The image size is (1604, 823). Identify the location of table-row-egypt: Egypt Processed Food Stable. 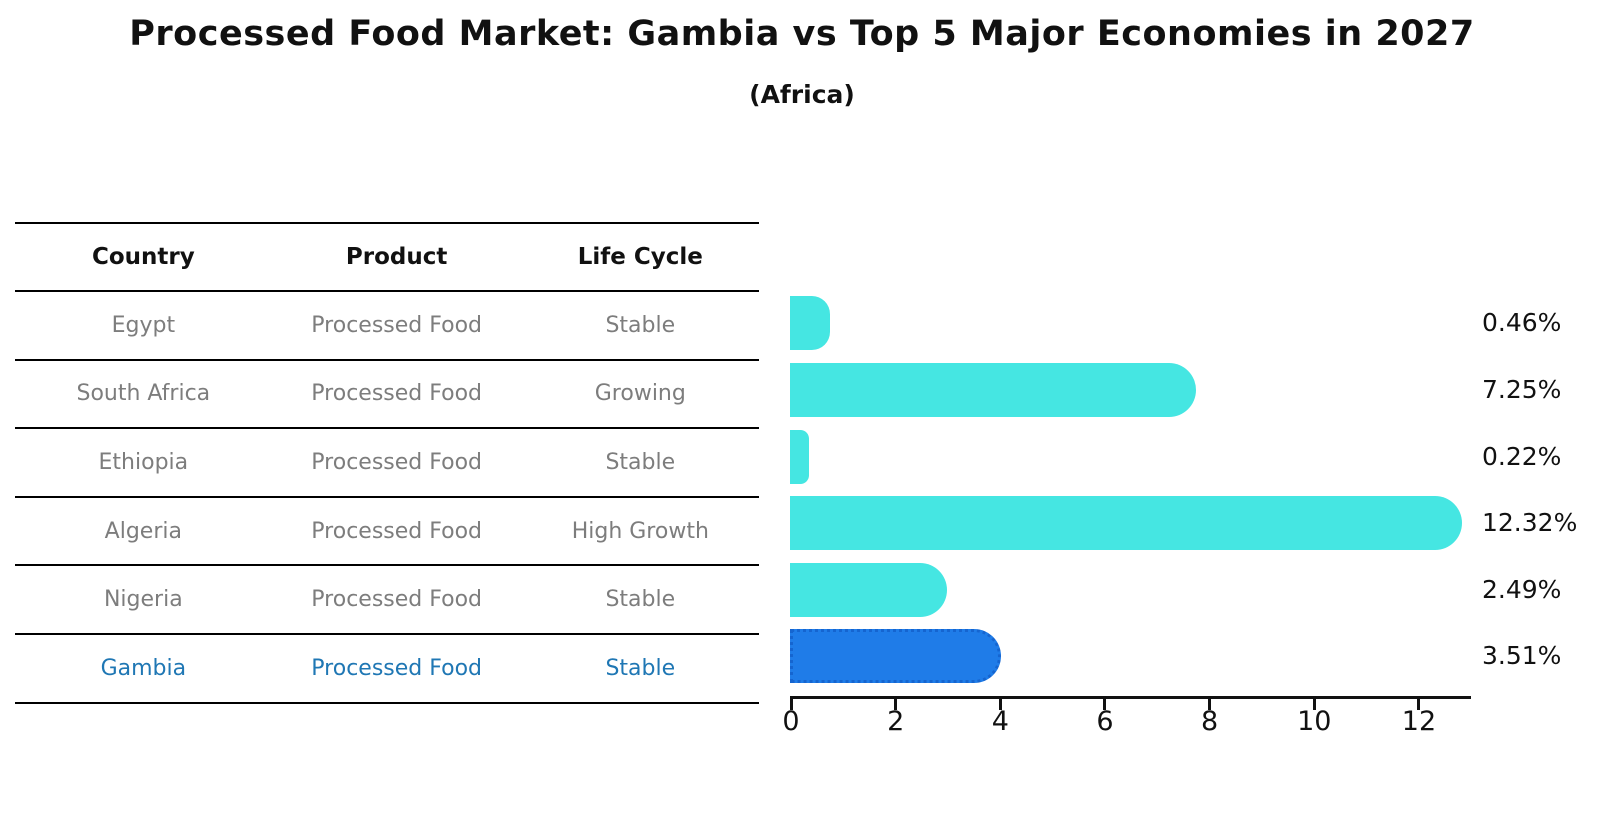
(387, 326).